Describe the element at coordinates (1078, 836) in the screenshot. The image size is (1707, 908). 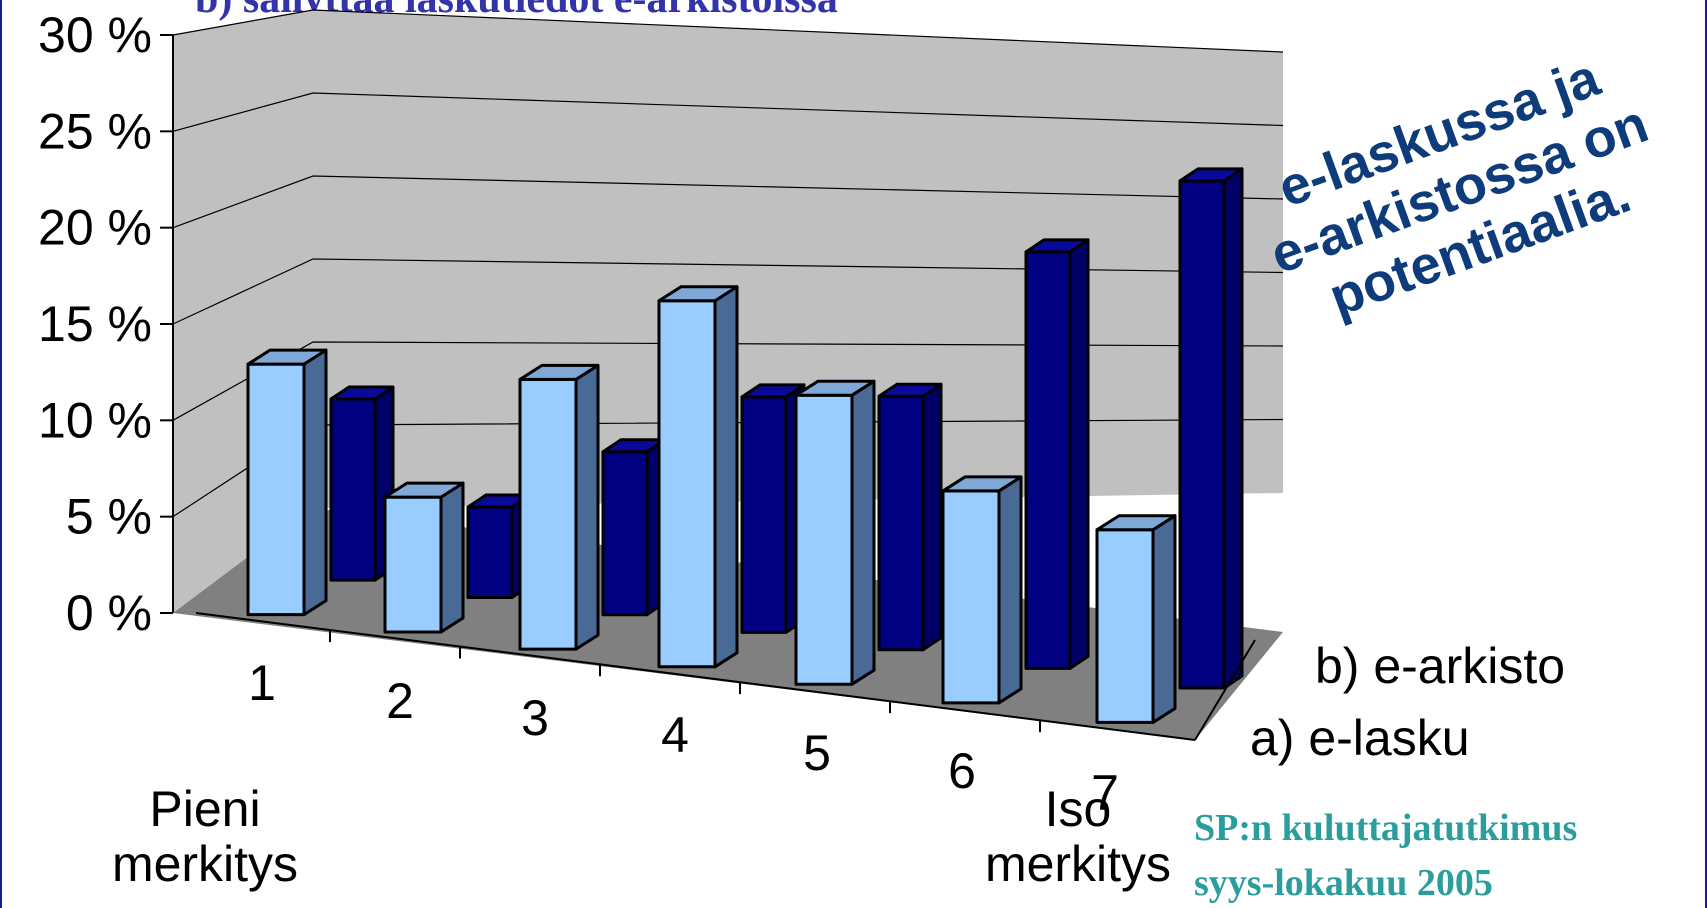
I see `x-axis-high-label: Iso merkitys` at that location.